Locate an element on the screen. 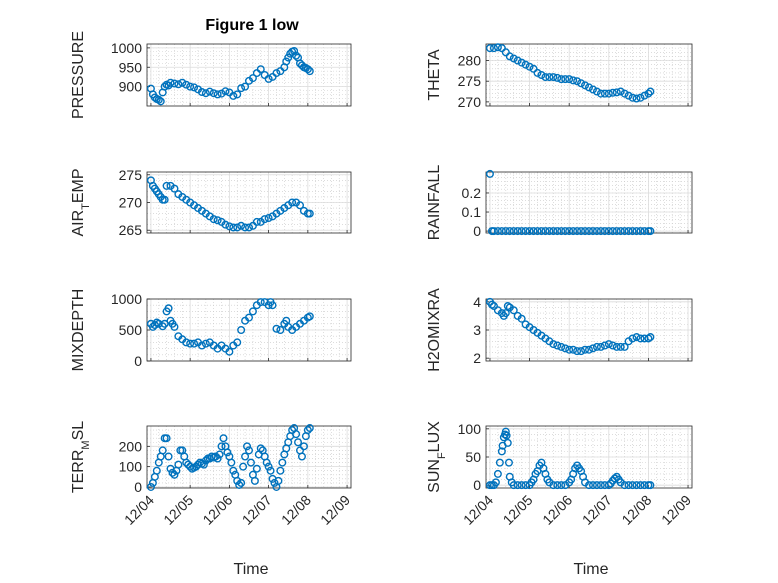  pressure-ylabel: PRESSURE is located at coordinates (78, 75).